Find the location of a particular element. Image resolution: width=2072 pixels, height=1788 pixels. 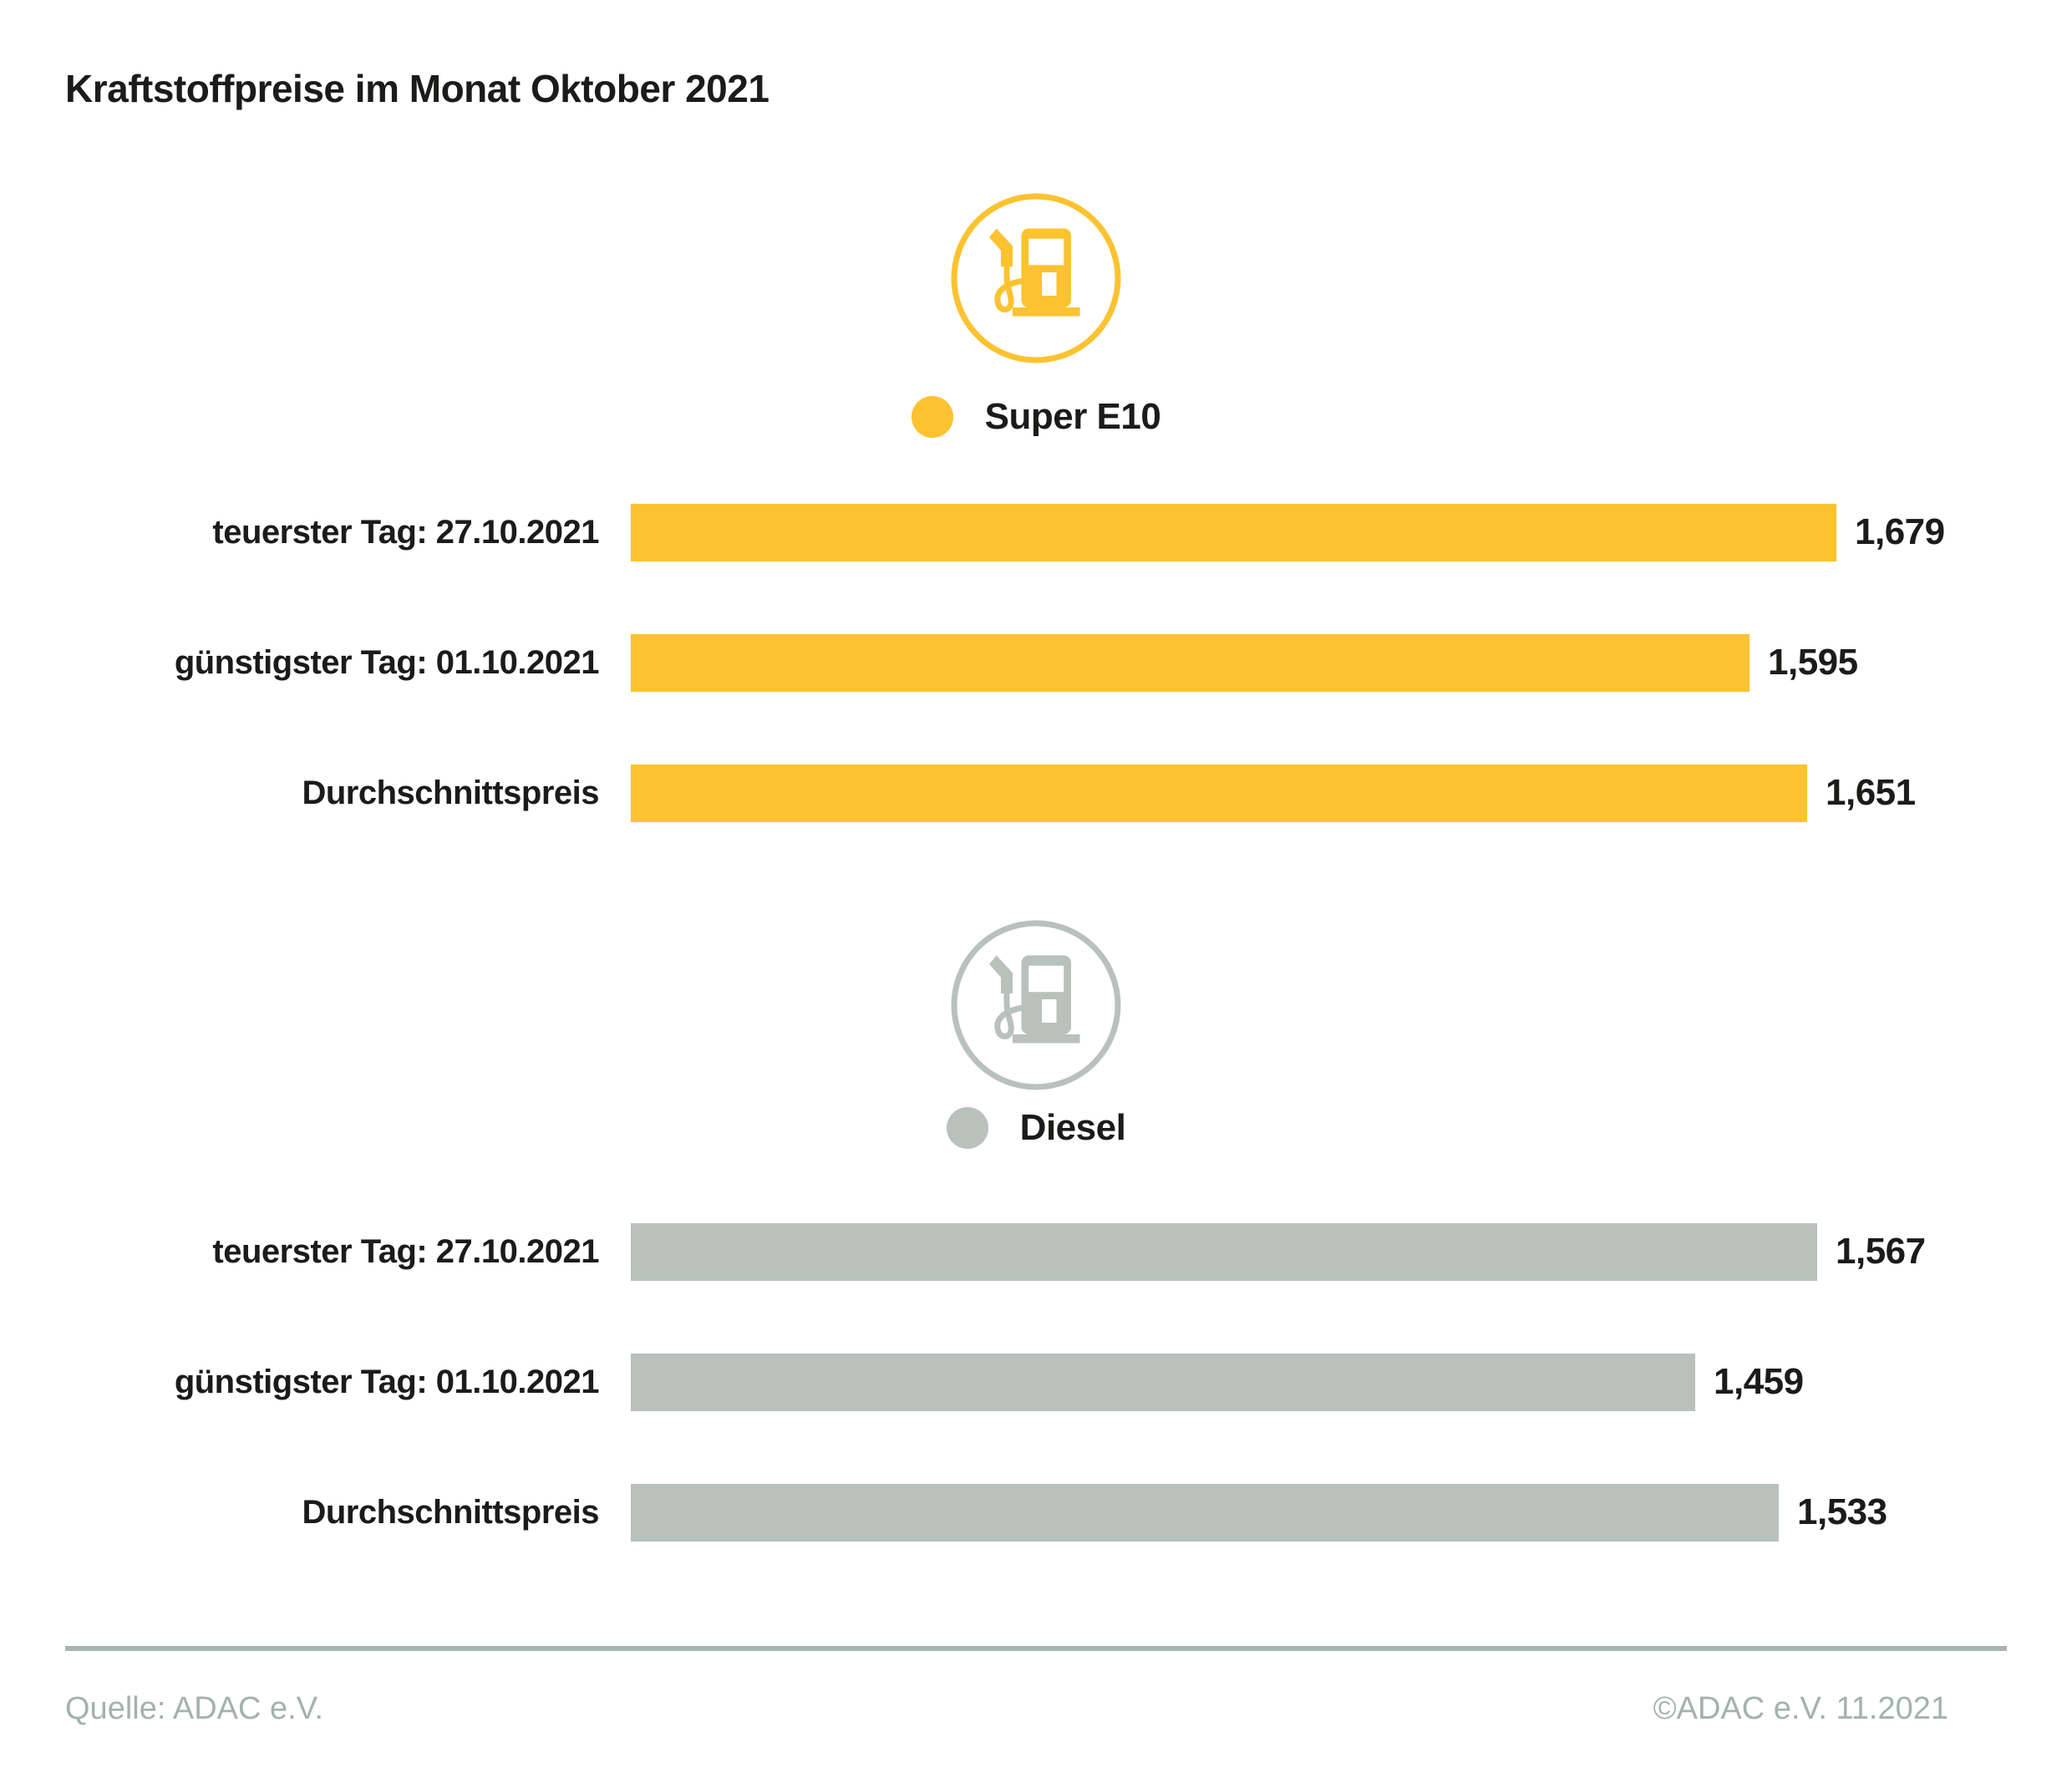

value-label: 1,679 is located at coordinates (1900, 532).